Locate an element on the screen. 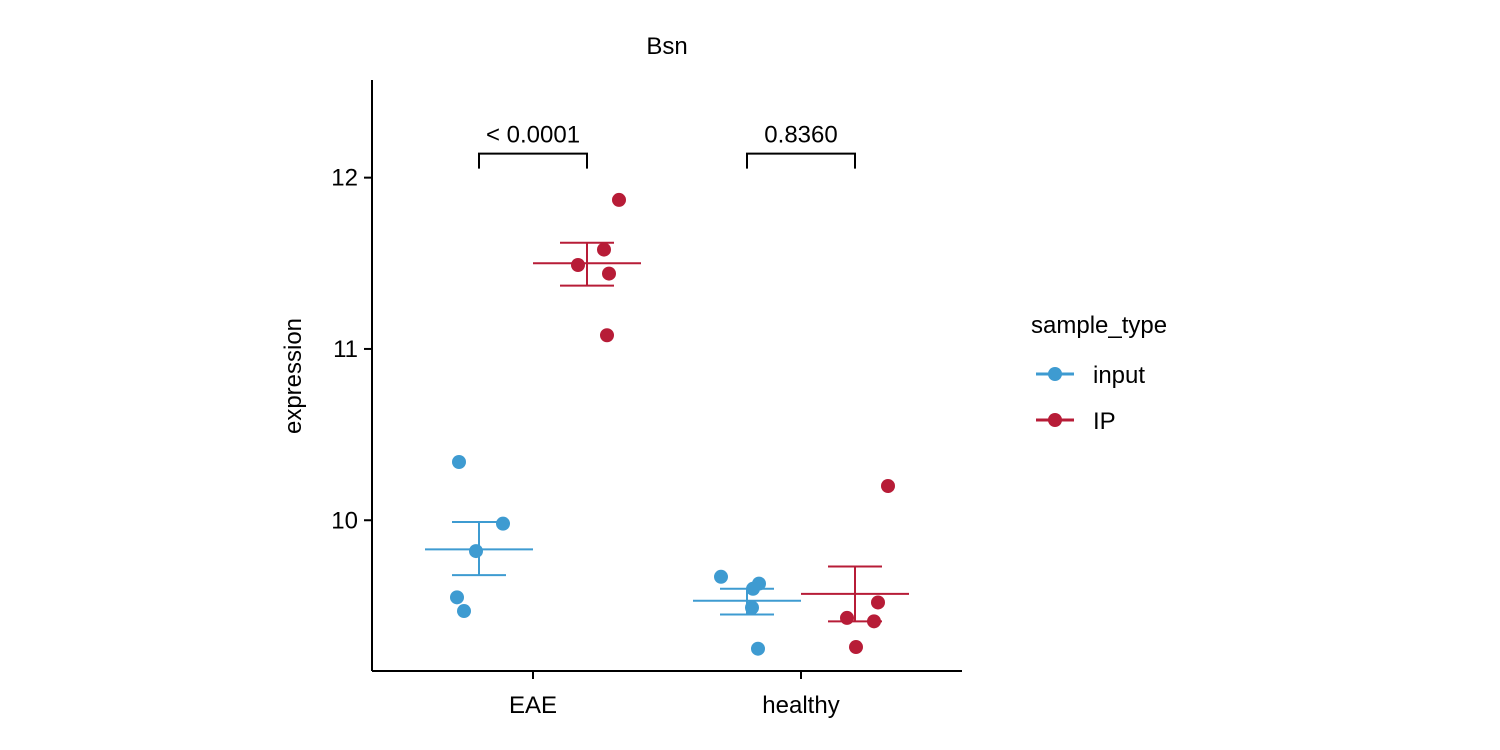 This screenshot has width=1500, height=750. significance-annotations: < 0.0001 0.8360 is located at coordinates (667, 145).